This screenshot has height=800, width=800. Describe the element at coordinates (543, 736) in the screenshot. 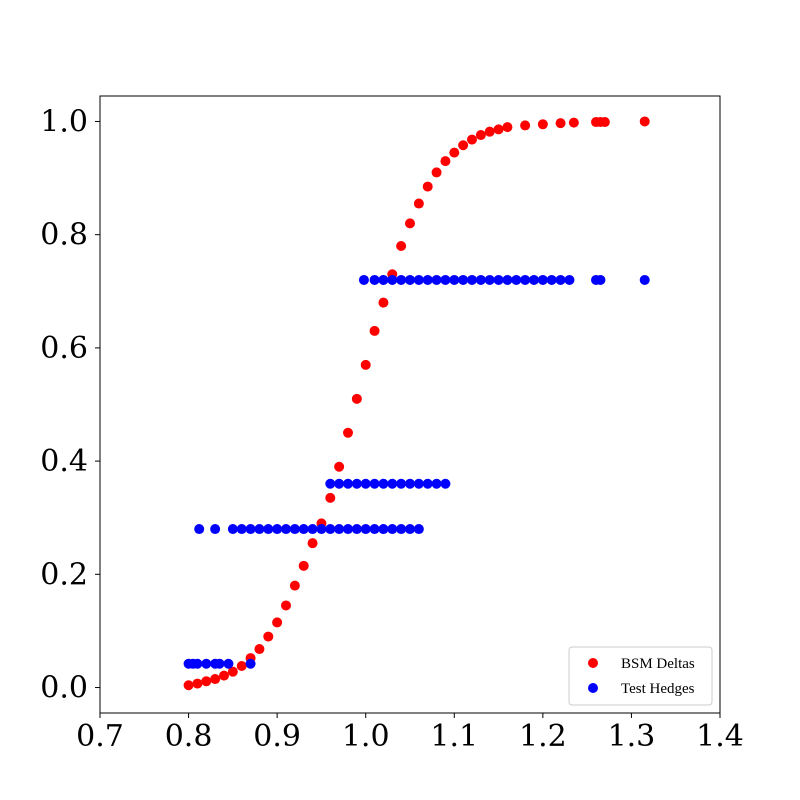

I see `x-tick-label: 1.2` at that location.